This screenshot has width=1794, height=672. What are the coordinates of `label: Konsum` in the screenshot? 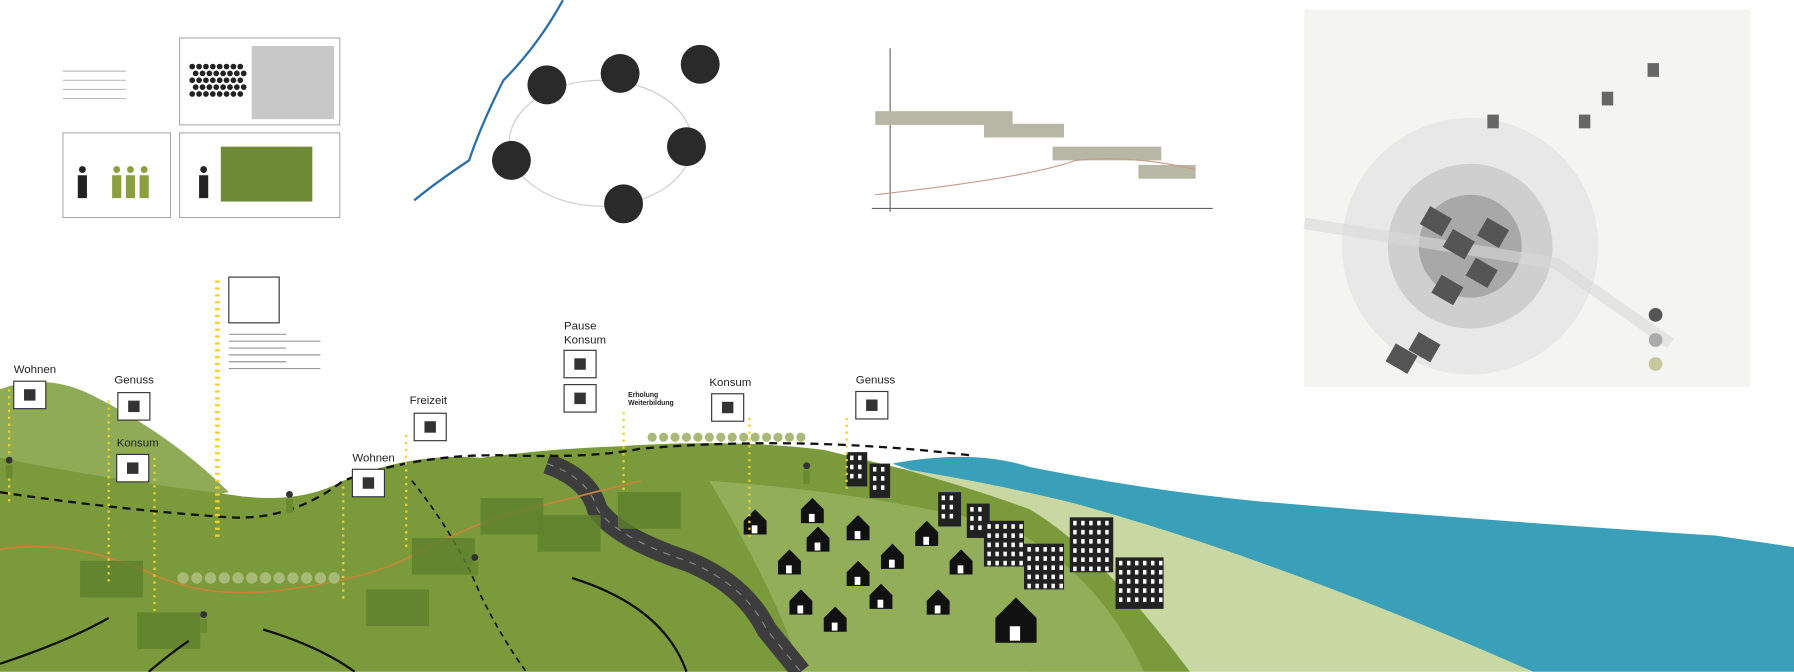 It's located at (730, 383).